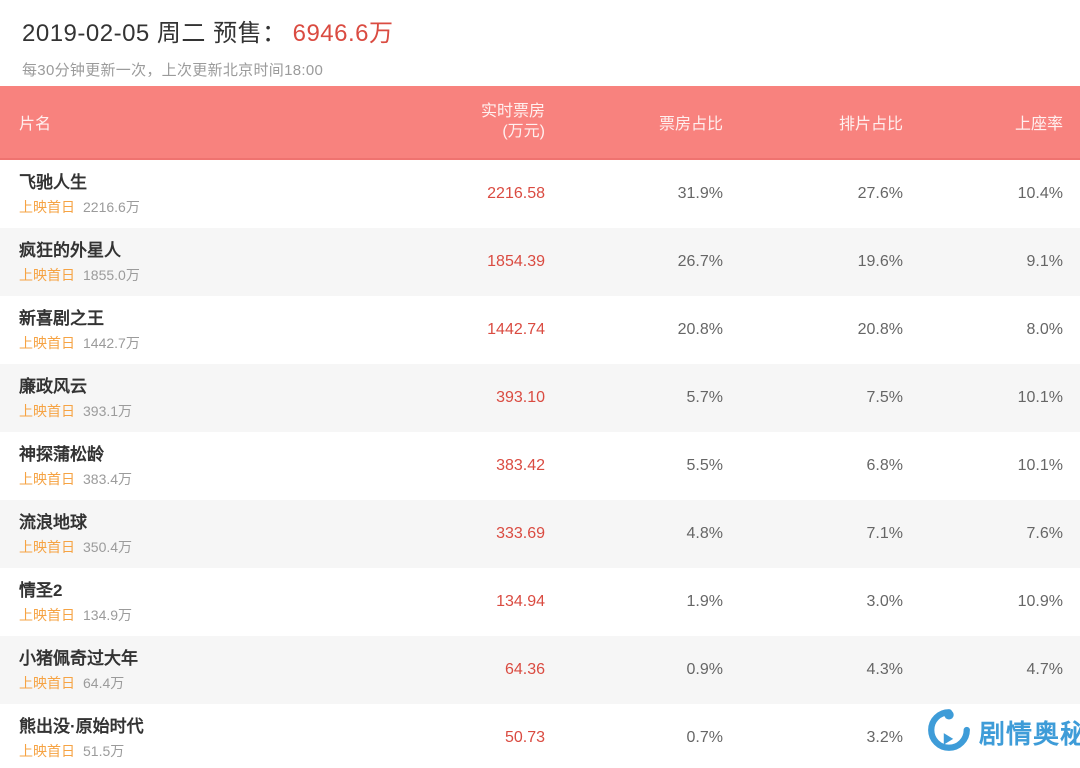  I want to click on realtime-box-office: 383.42, so click(520, 465).